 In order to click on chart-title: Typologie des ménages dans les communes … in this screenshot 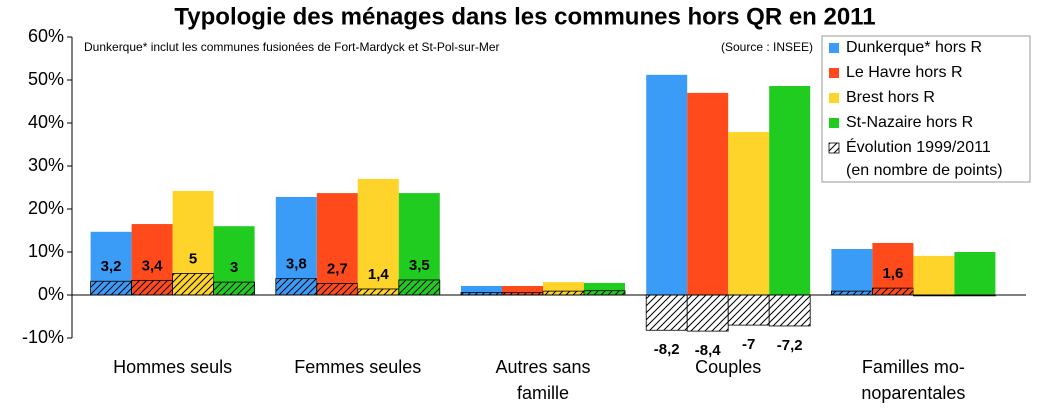, I will do `click(524, 16)`.